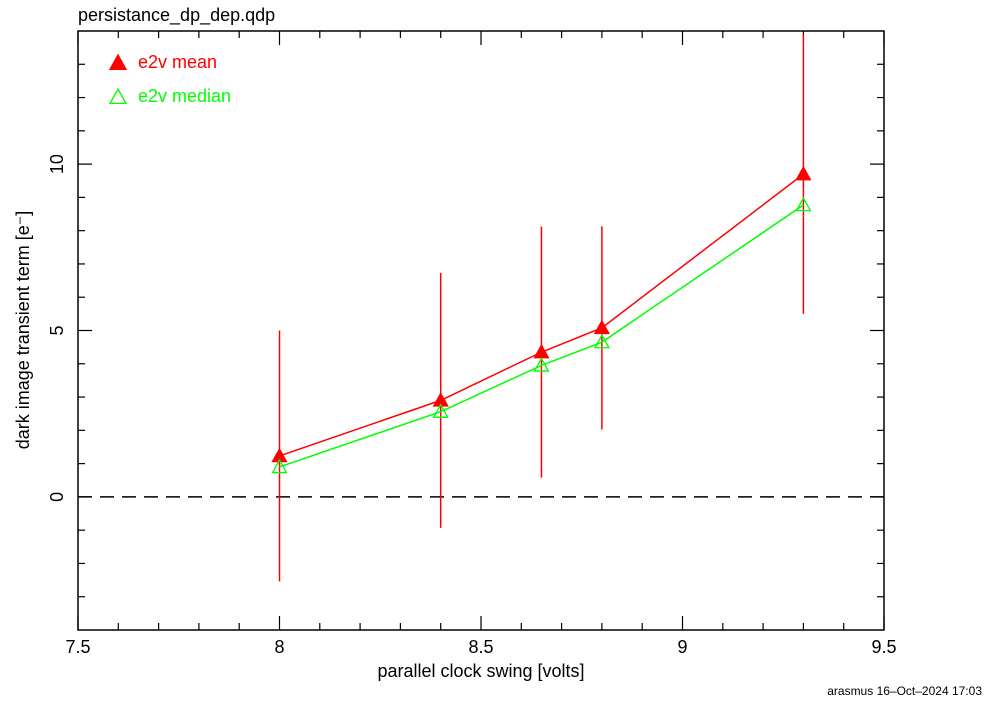  Describe the element at coordinates (23, 330) in the screenshot. I see `y-axis-label: dark image transient term [e⁻]` at that location.